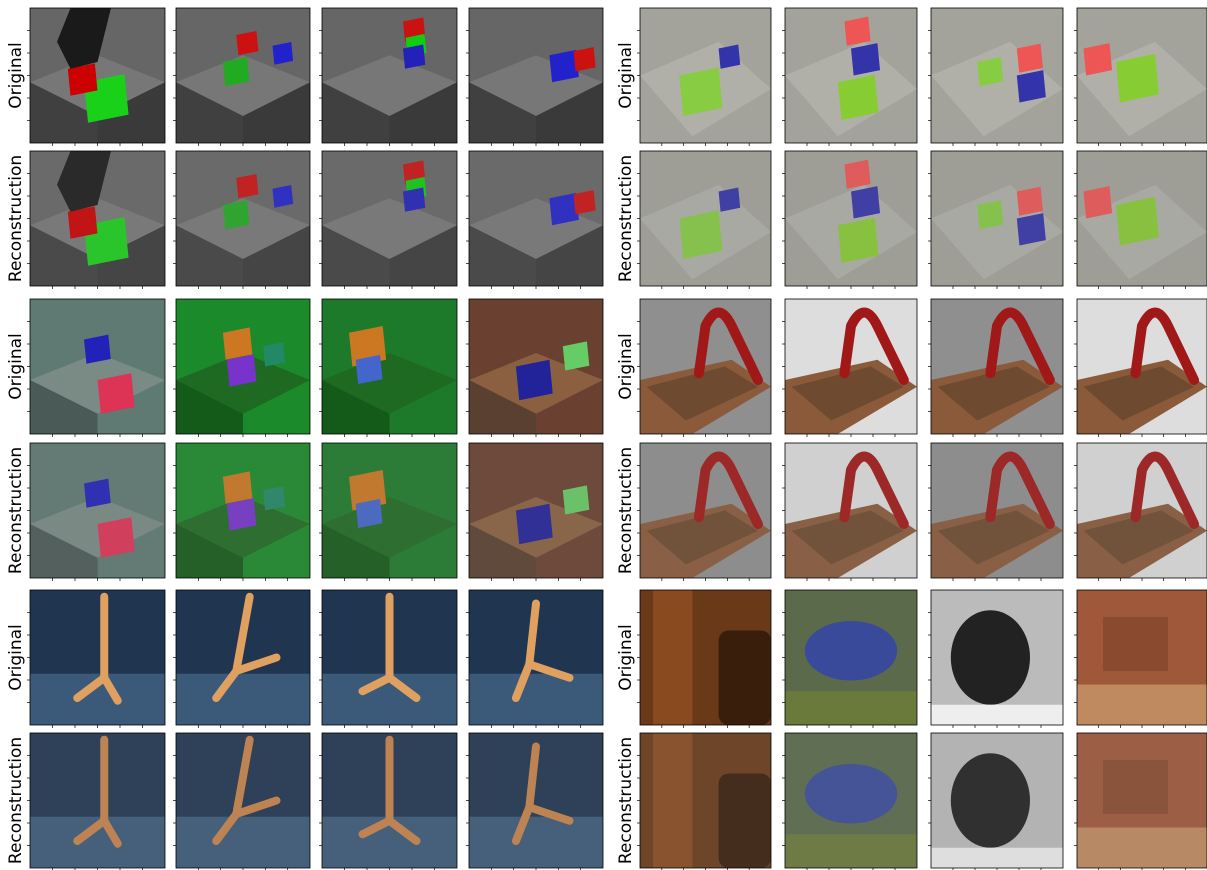  Describe the element at coordinates (626, 800) in the screenshot. I see `row-label: Reconstruction` at that location.